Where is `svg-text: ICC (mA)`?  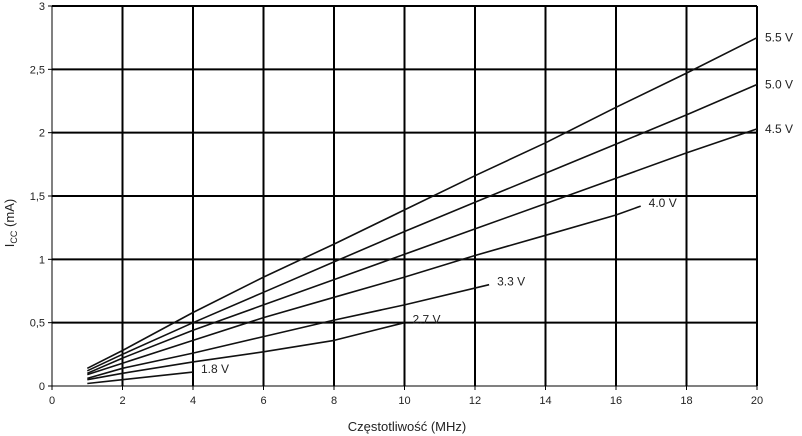 svg-text: ICC (mA) is located at coordinates (10, 223).